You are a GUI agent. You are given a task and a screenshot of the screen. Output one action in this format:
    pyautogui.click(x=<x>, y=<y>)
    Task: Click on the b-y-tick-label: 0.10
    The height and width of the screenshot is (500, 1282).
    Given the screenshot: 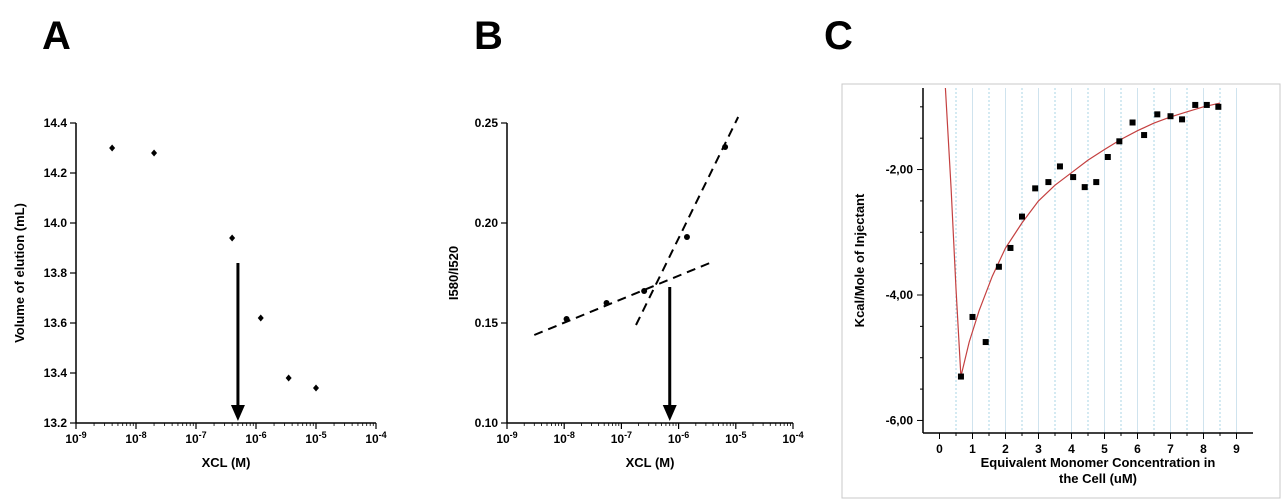 What is the action you would take?
    pyautogui.click(x=487, y=423)
    